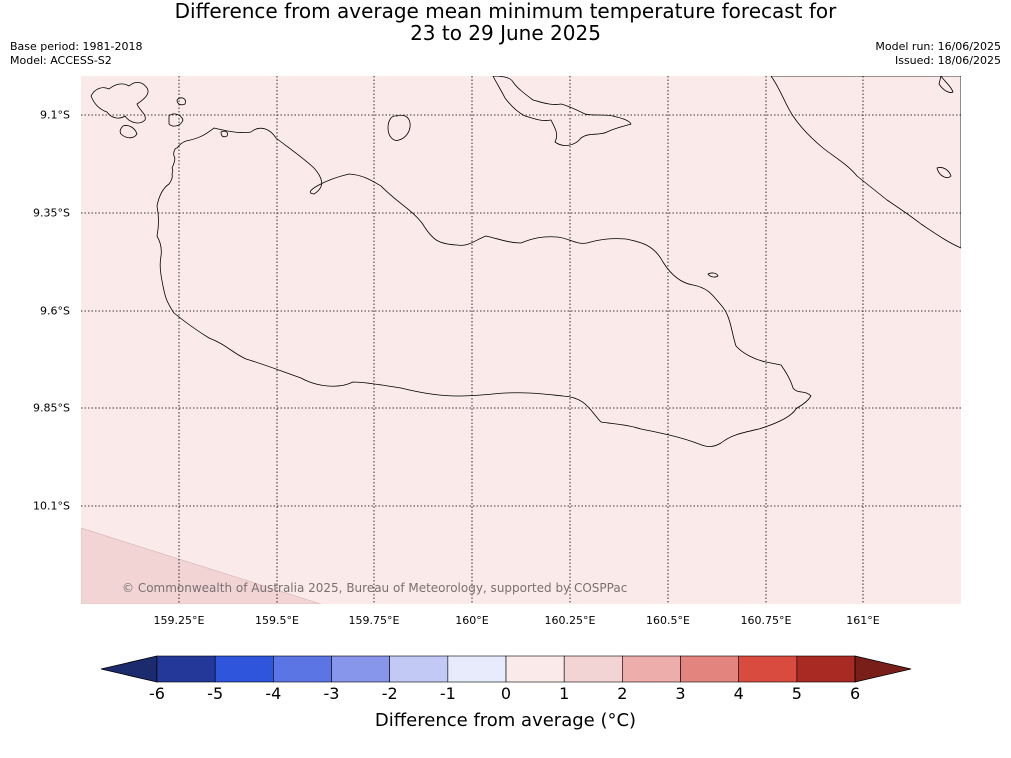 The width and height of the screenshot is (1011, 758). Describe the element at coordinates (570, 620) in the screenshot. I see `lon-label-160-25: 160.25°E` at that location.